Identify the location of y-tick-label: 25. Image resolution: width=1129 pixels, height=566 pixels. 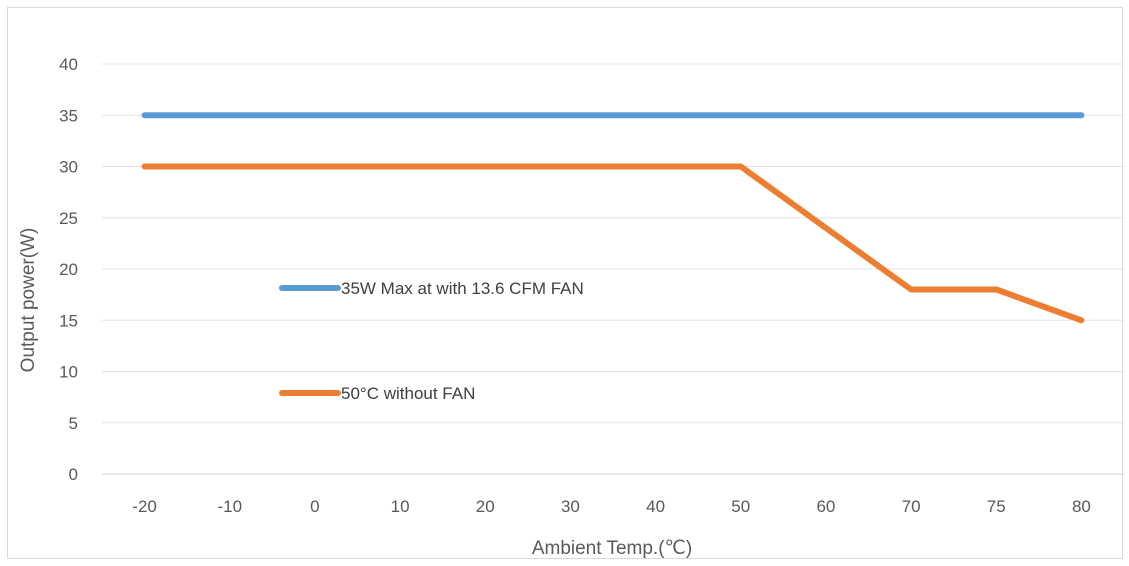
(68, 218).